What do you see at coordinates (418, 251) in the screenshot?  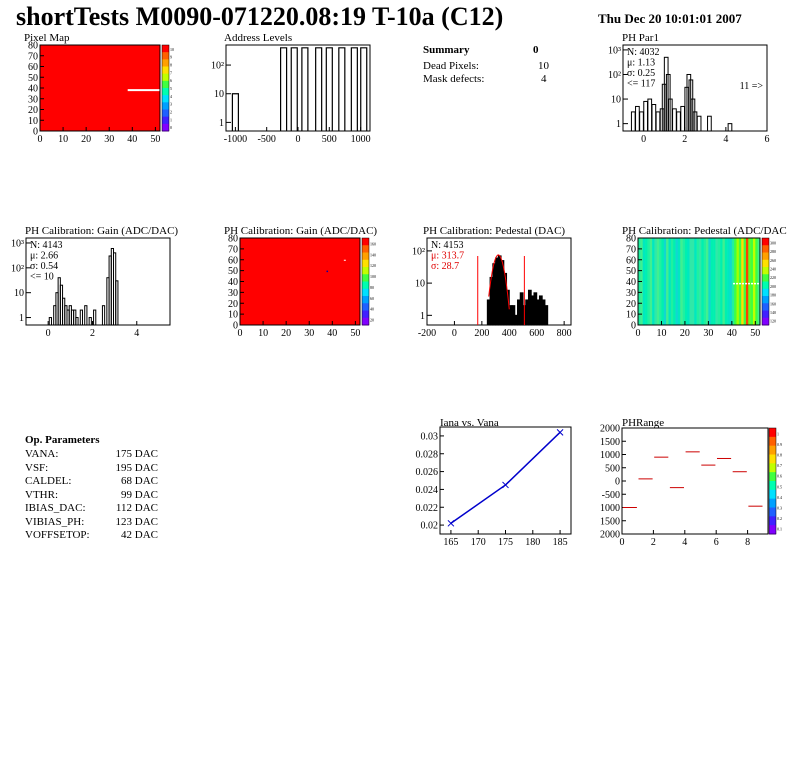 I see `y-tick-label: 10²` at bounding box center [418, 251].